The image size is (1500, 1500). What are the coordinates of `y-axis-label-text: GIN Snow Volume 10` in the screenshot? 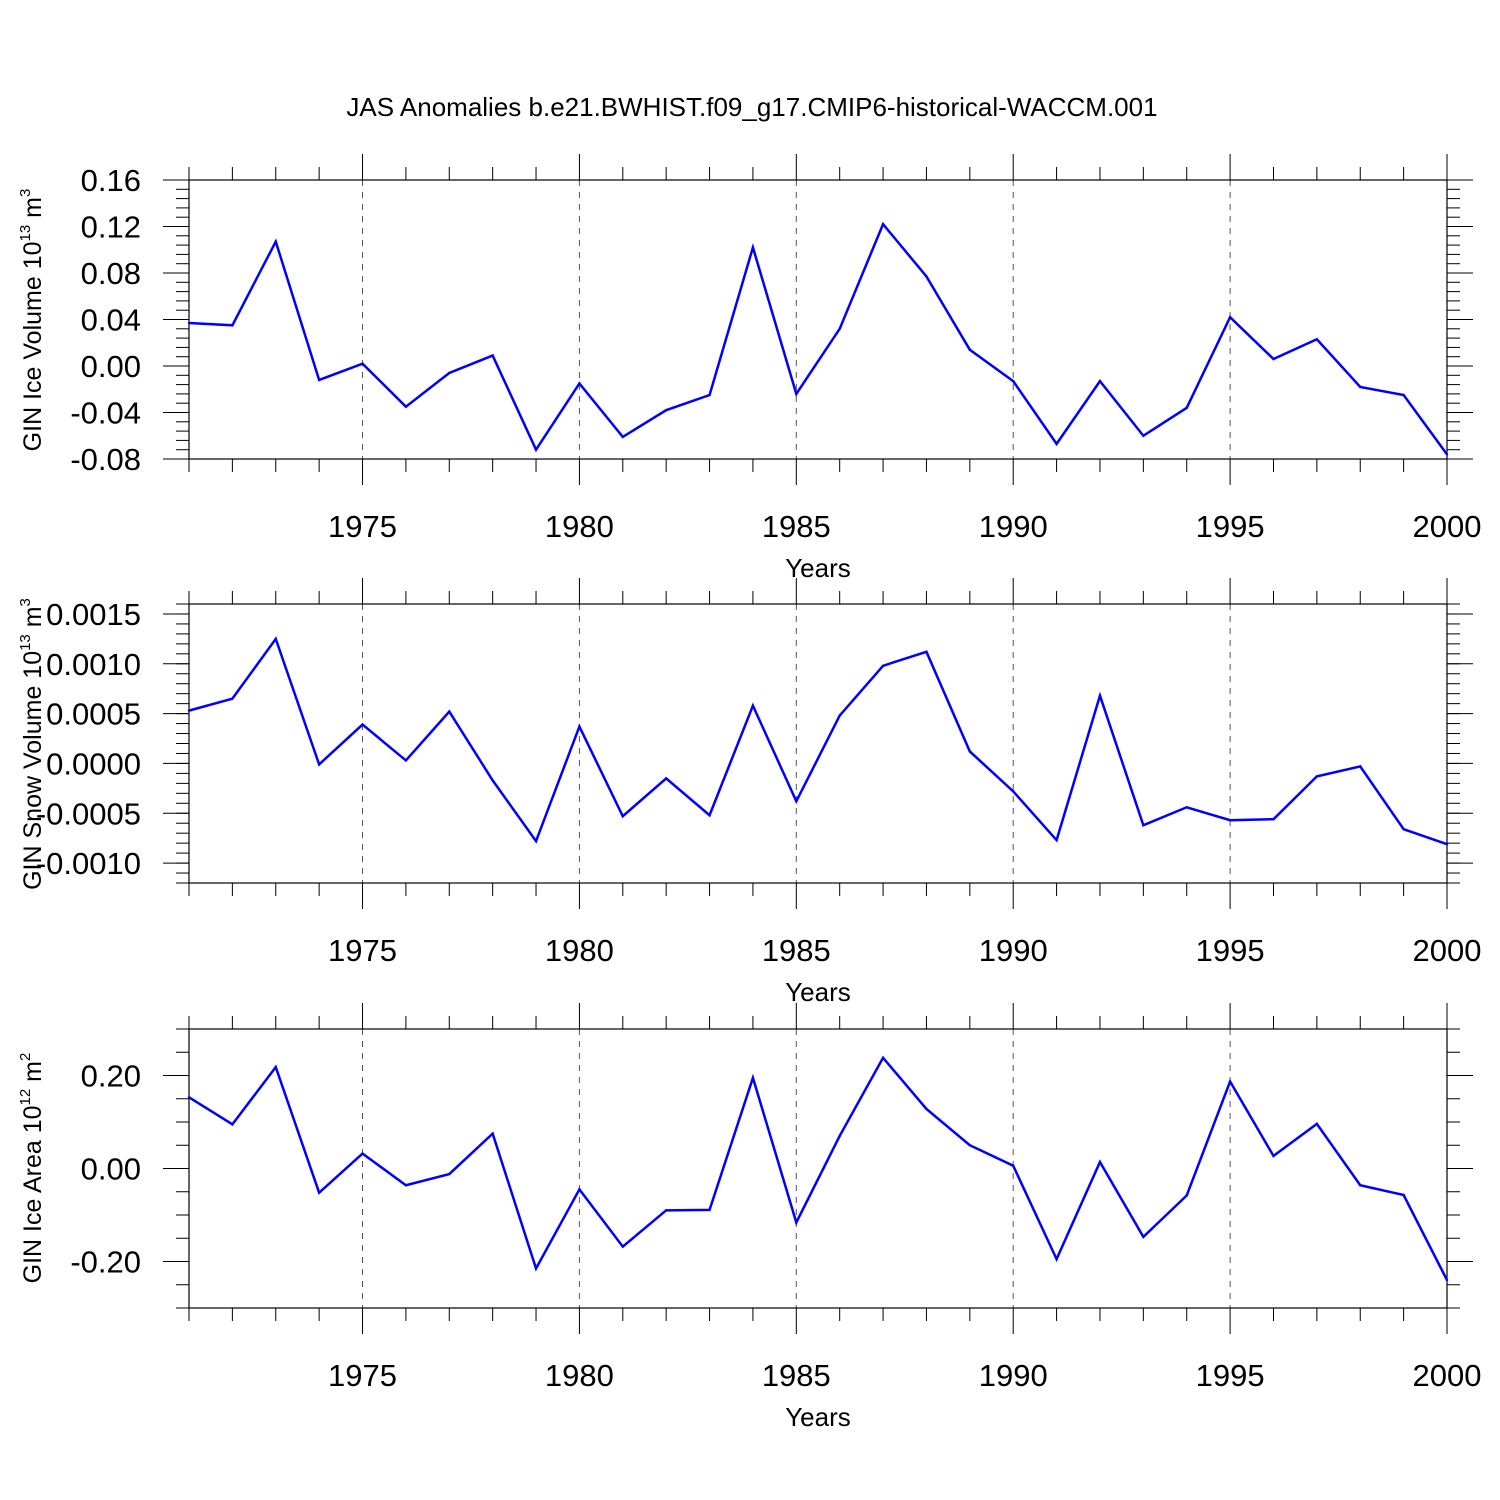 It's located at (33, 770).